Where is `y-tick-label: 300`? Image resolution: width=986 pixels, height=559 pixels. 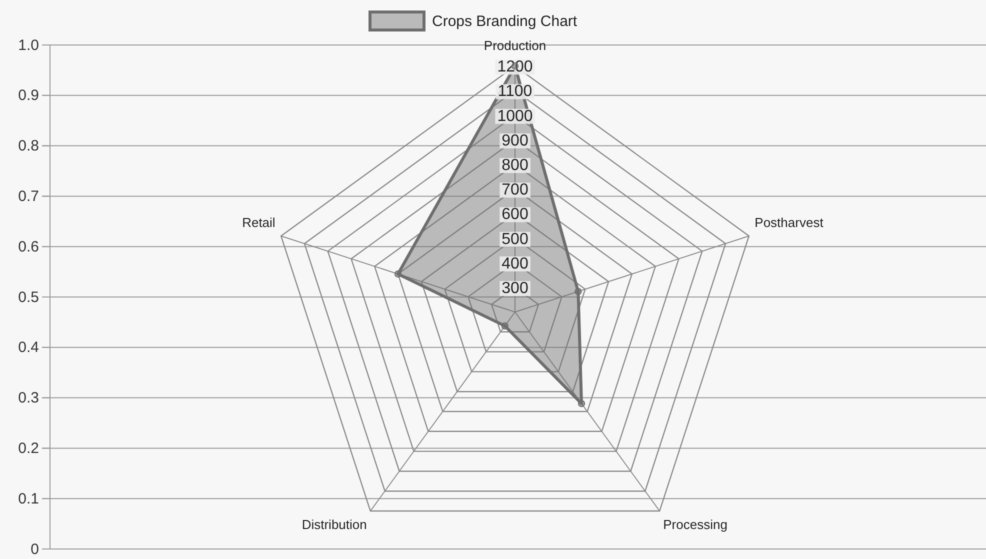 y-tick-label: 300 is located at coordinates (515, 288).